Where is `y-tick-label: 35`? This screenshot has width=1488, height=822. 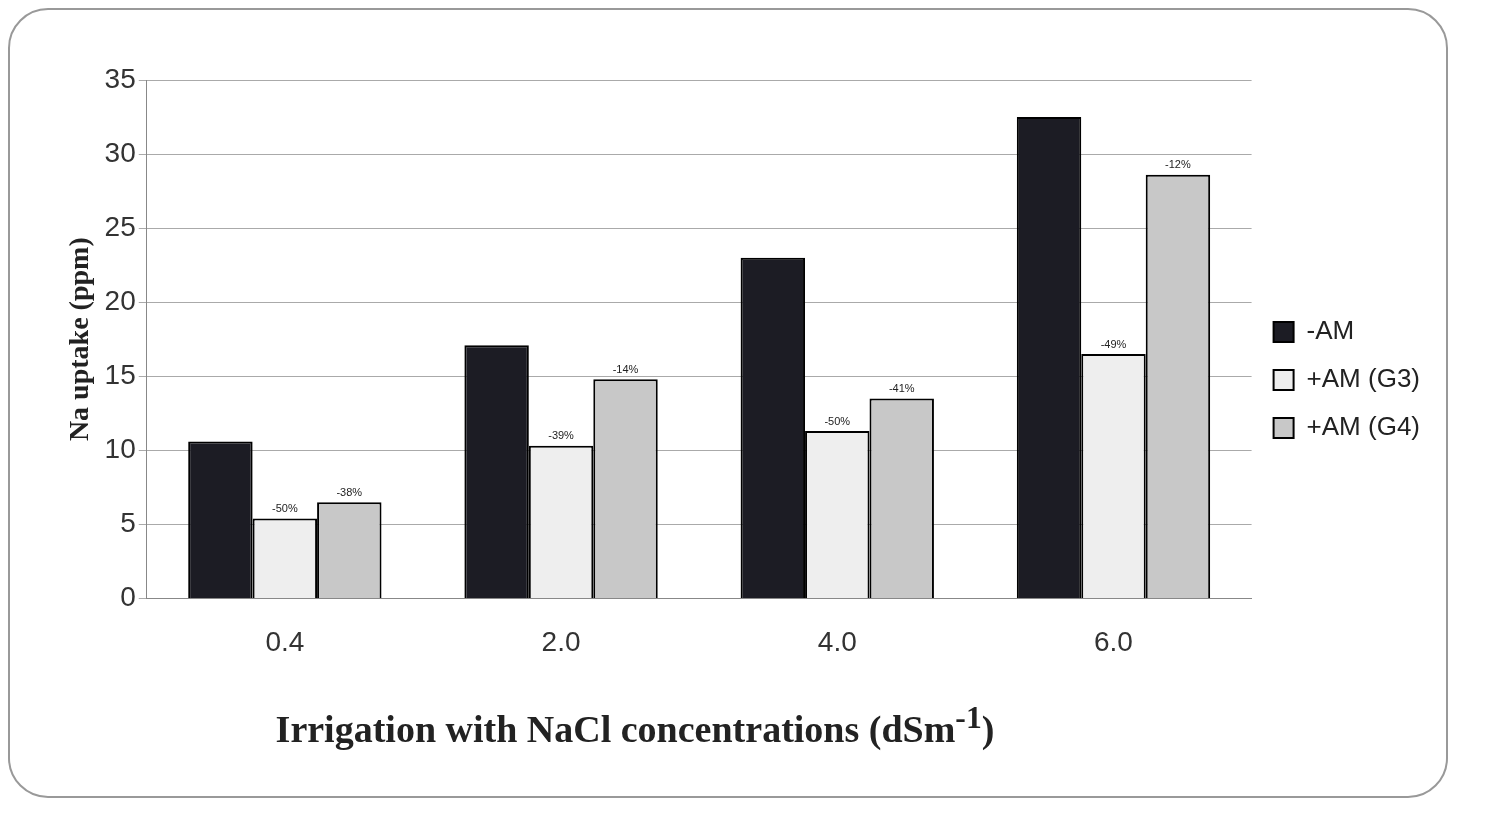 y-tick-label: 35 is located at coordinates (120, 78).